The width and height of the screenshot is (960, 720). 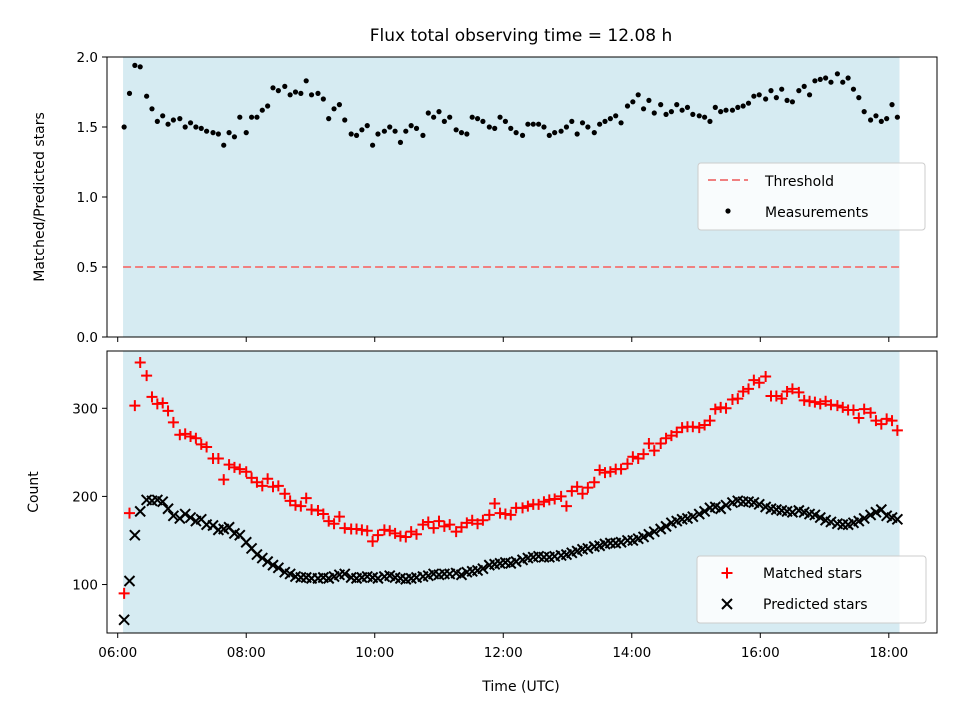 What do you see at coordinates (888, 653) in the screenshot?
I see `count-xtick-label: 18:00` at bounding box center [888, 653].